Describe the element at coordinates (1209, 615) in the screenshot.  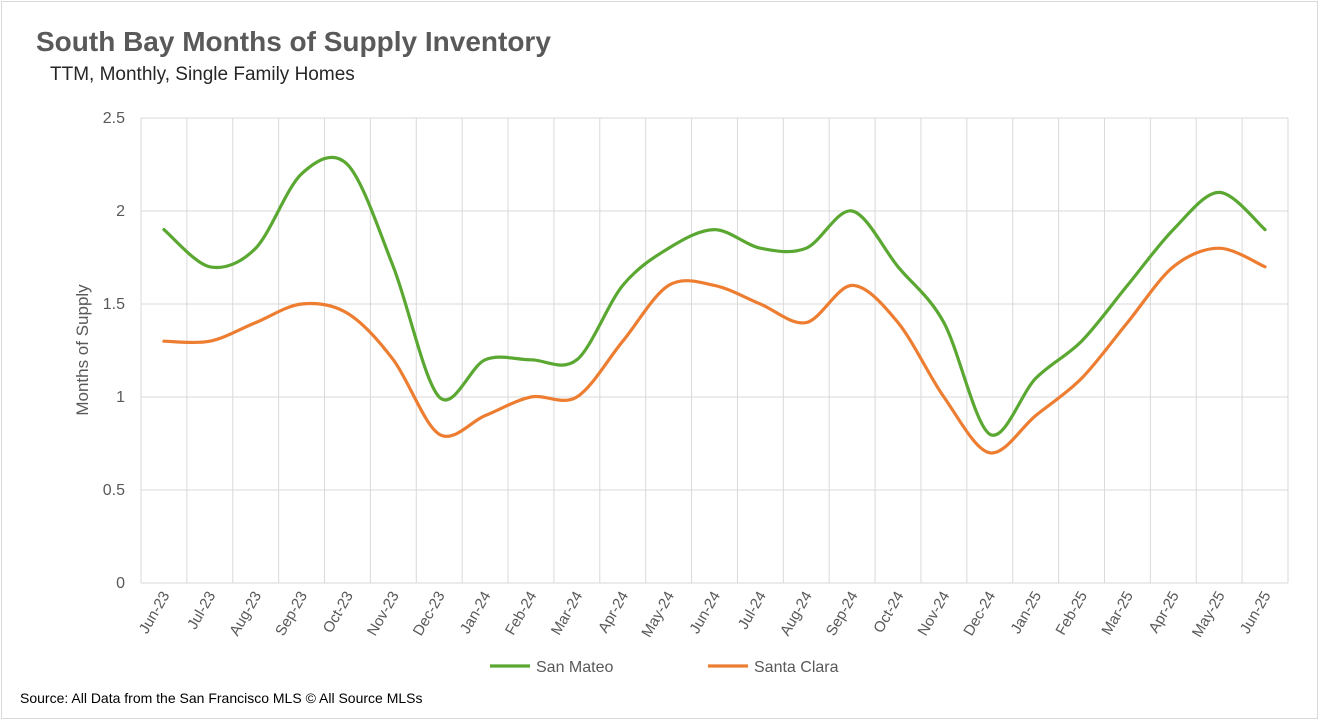
I see `x-tick-label: May-25` at that location.